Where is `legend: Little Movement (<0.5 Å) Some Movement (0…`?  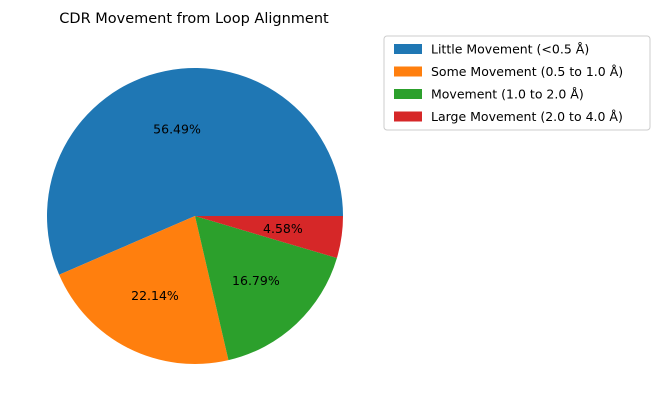 legend: Little Movement (<0.5 Å) Some Movement (0… is located at coordinates (517, 83).